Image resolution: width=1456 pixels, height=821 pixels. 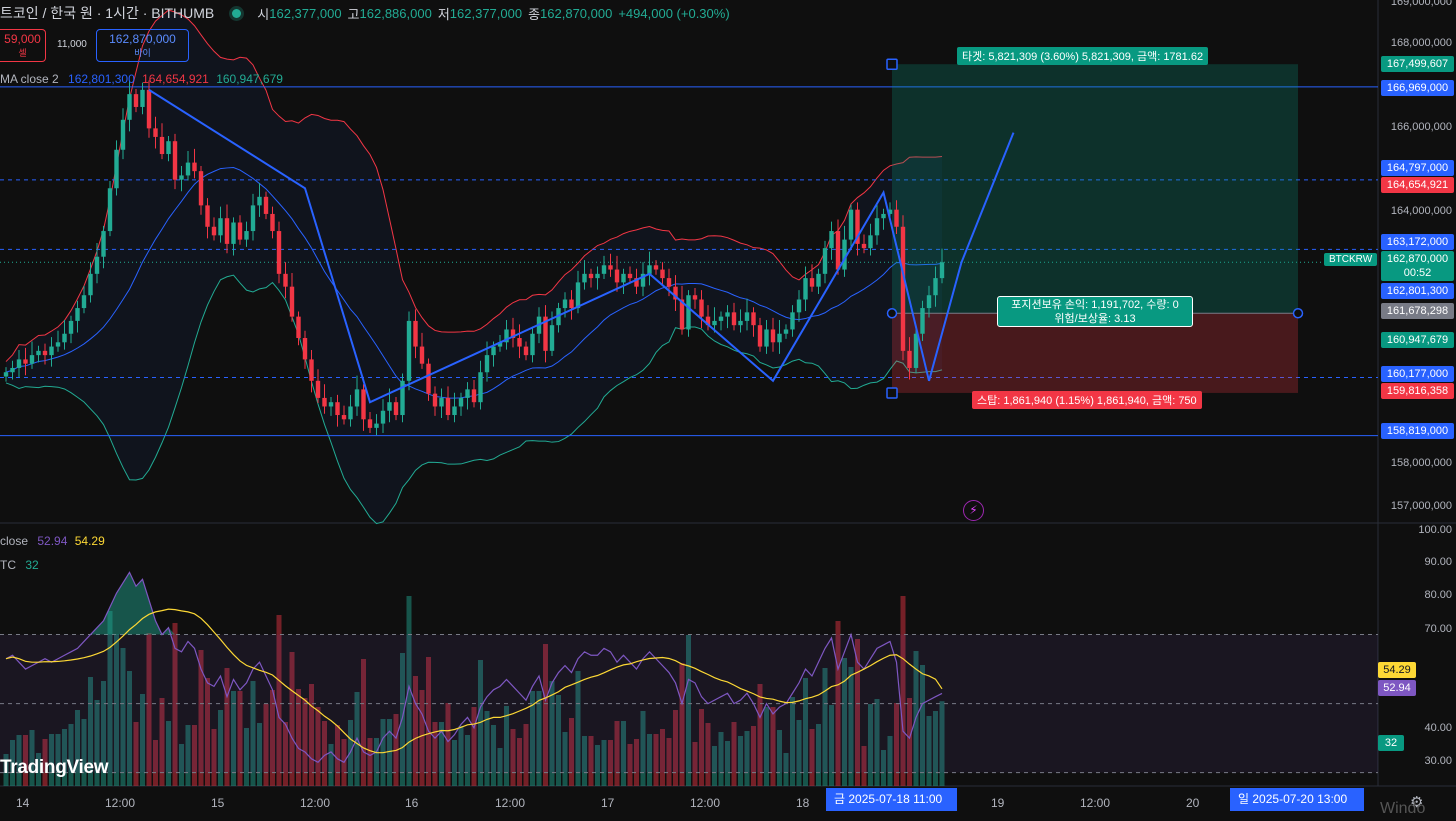 What do you see at coordinates (892, 313) in the screenshot?
I see `position-handle` at bounding box center [892, 313].